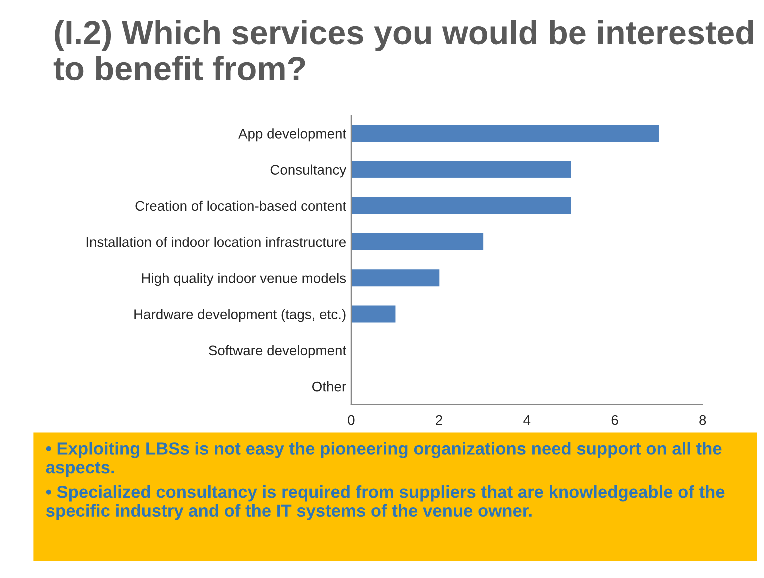 The image size is (764, 578). What do you see at coordinates (216, 242) in the screenshot?
I see `y-tick-label: Installation of indoor location infrastructure` at bounding box center [216, 242].